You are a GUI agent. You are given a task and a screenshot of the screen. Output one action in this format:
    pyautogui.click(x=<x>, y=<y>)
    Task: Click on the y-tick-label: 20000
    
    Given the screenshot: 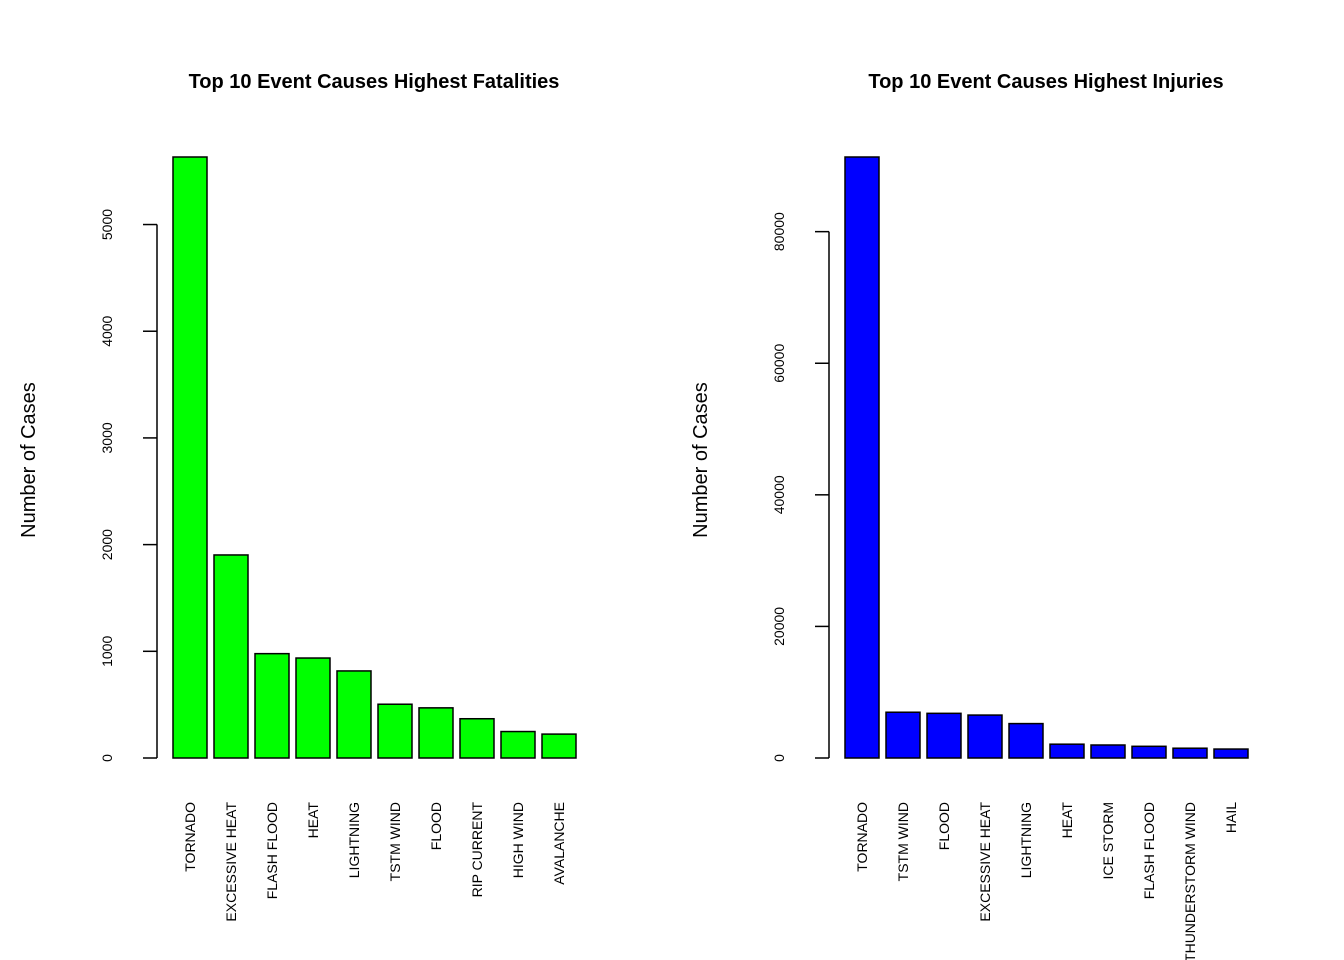 What is the action you would take?
    pyautogui.click(x=779, y=626)
    